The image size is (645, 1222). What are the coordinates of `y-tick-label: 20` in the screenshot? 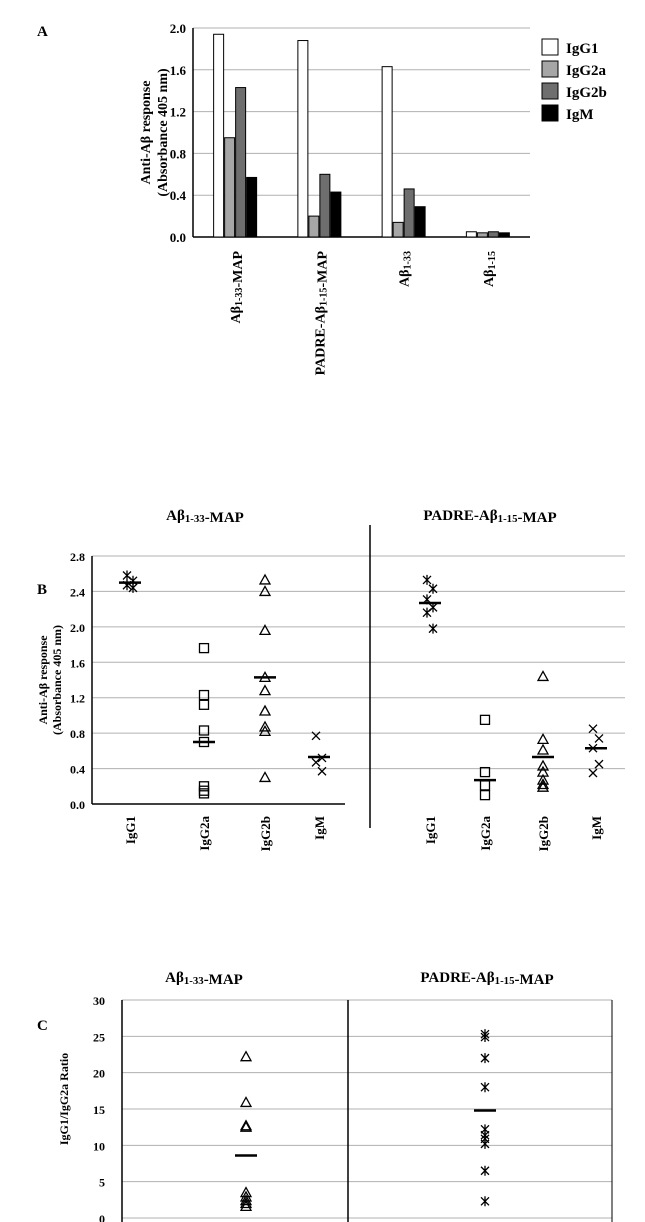 It's located at (99, 1074).